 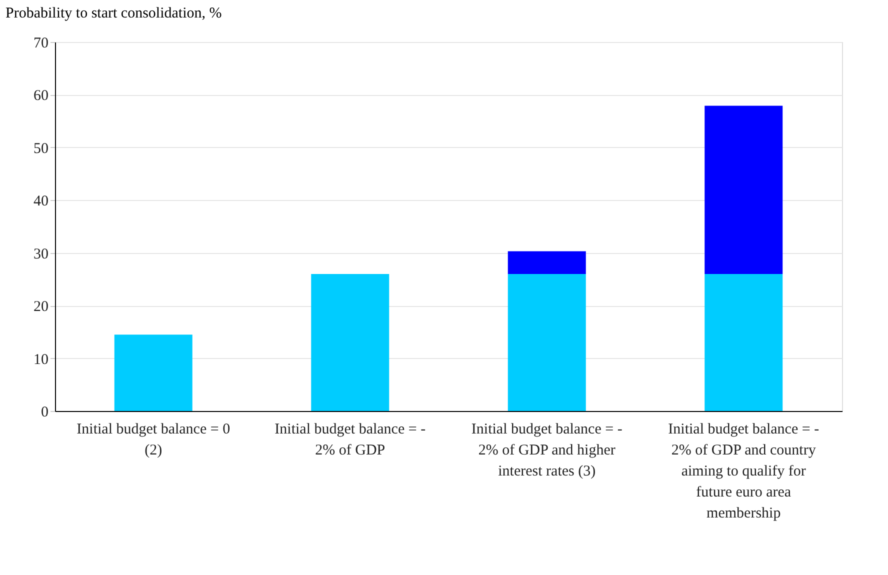 What do you see at coordinates (41, 360) in the screenshot?
I see `y-tick-label: 10` at bounding box center [41, 360].